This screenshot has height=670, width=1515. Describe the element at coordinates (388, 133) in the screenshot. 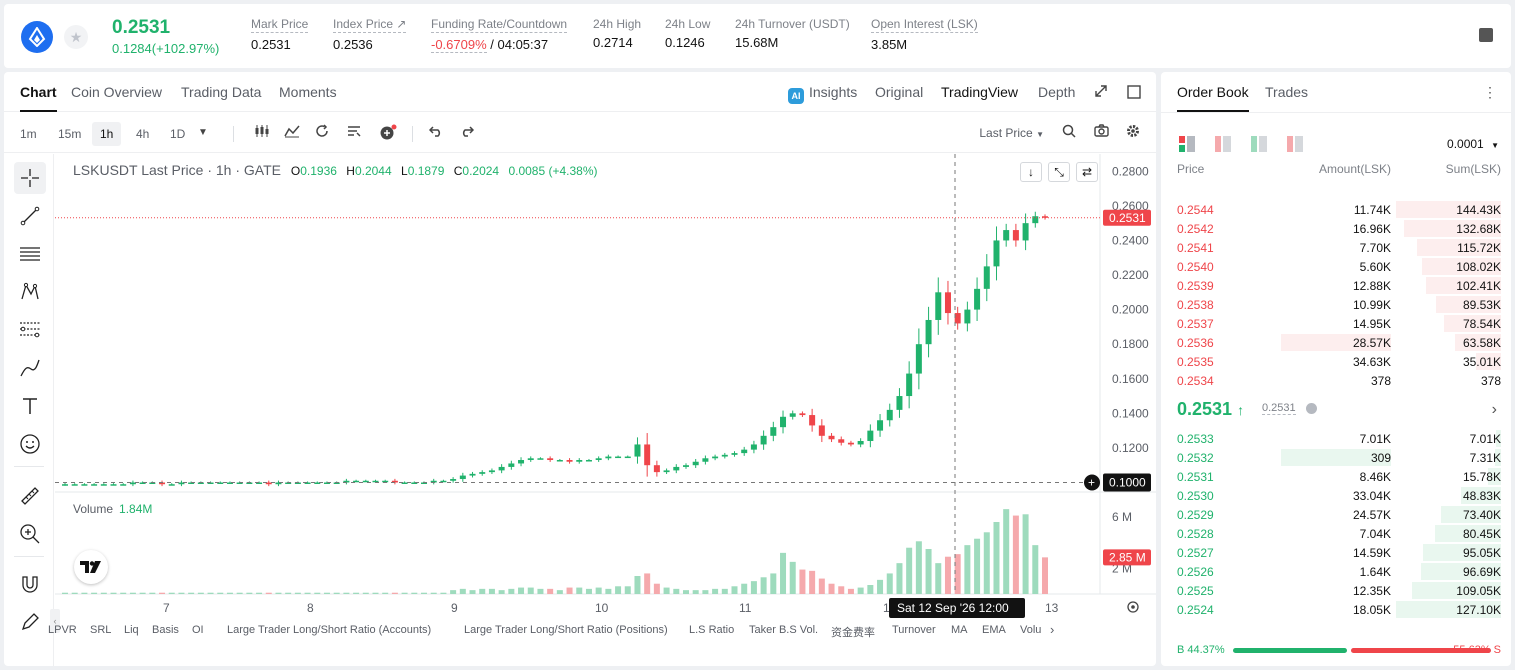

I see `add-indicator-icon` at that location.